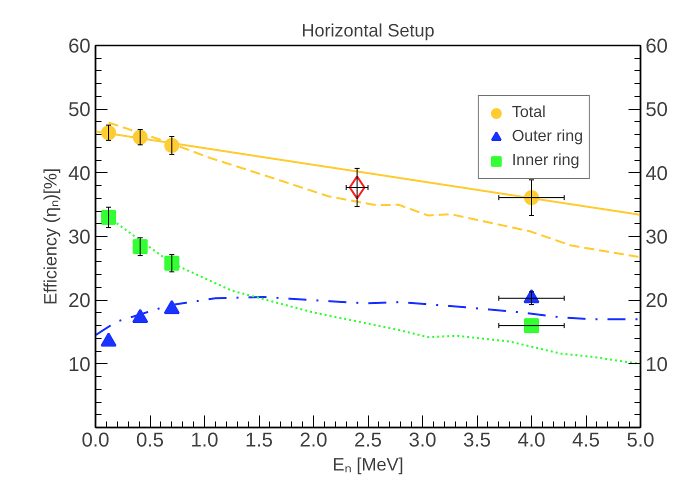 This screenshot has width=695, height=482. What do you see at coordinates (657, 365) in the screenshot?
I see `y2-tick-label: 10` at bounding box center [657, 365].